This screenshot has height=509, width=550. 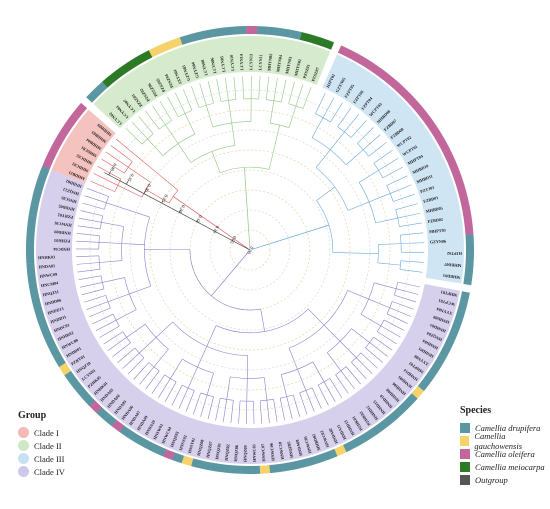 What do you see at coordinates (236, 453) in the screenshot?
I see `leaf-label: HNQZ06` at bounding box center [236, 453].